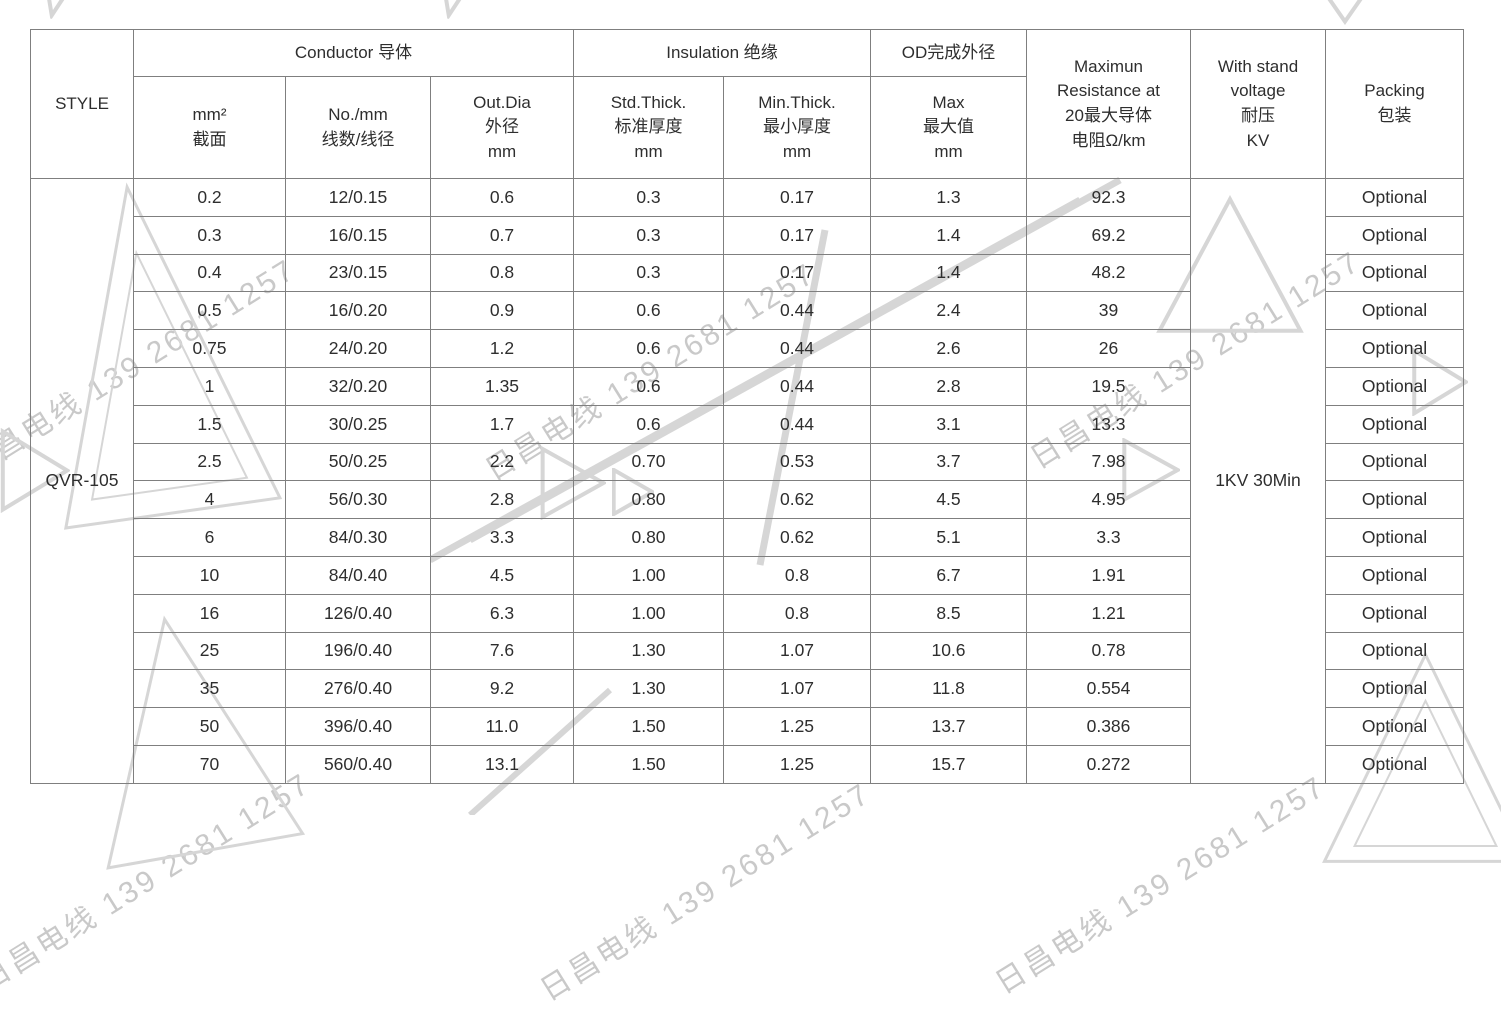 Image resolution: width=1501 pixels, height=1009 pixels. What do you see at coordinates (648, 462) in the screenshot?
I see `cell-stdthick: 0.70` at bounding box center [648, 462].